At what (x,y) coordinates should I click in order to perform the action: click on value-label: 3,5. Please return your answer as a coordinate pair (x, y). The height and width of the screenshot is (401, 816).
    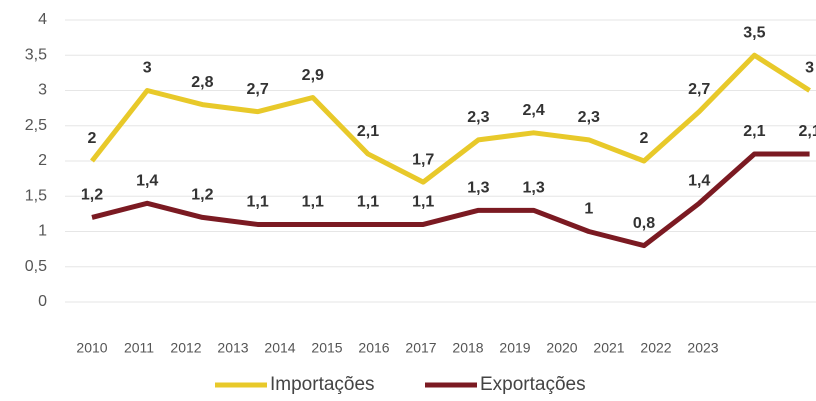
    Looking at the image, I should click on (754, 32).